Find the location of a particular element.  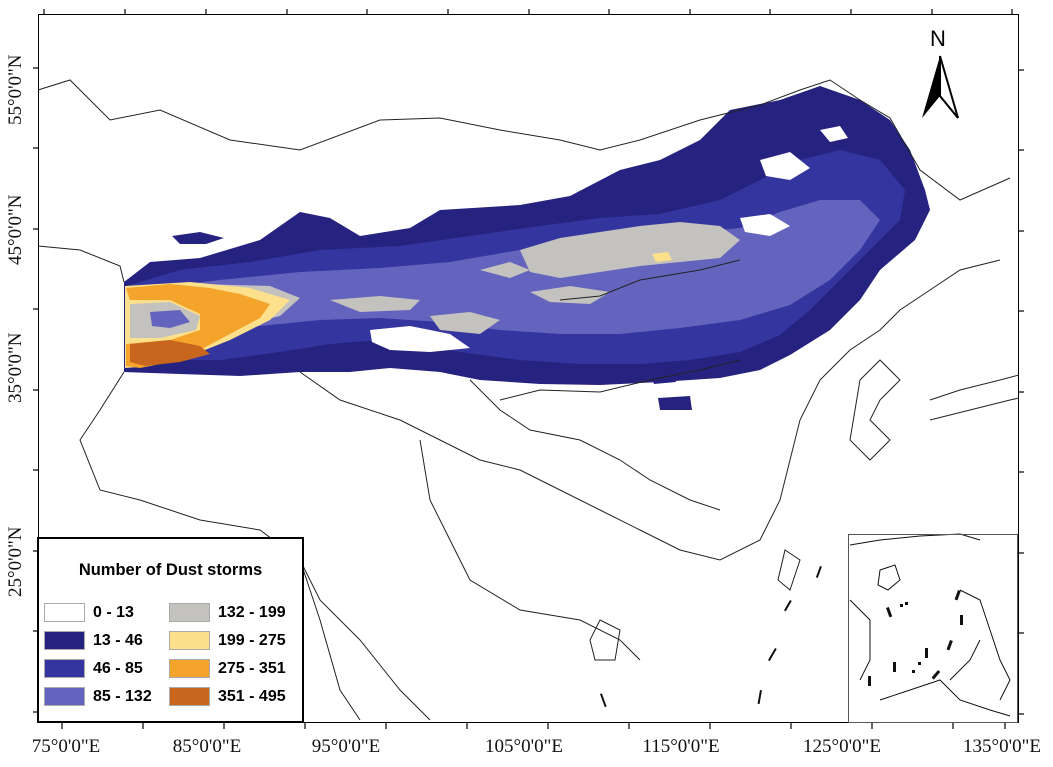

y-tick-25n: 25°0'0"N is located at coordinates (15, 562).